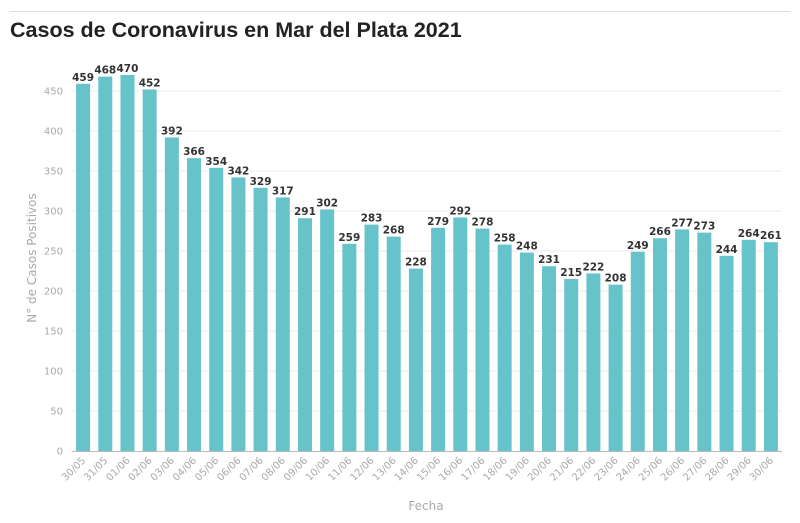 This screenshot has width=800, height=523. What do you see at coordinates (749, 234) in the screenshot?
I see `bar-value-label: 264` at bounding box center [749, 234].